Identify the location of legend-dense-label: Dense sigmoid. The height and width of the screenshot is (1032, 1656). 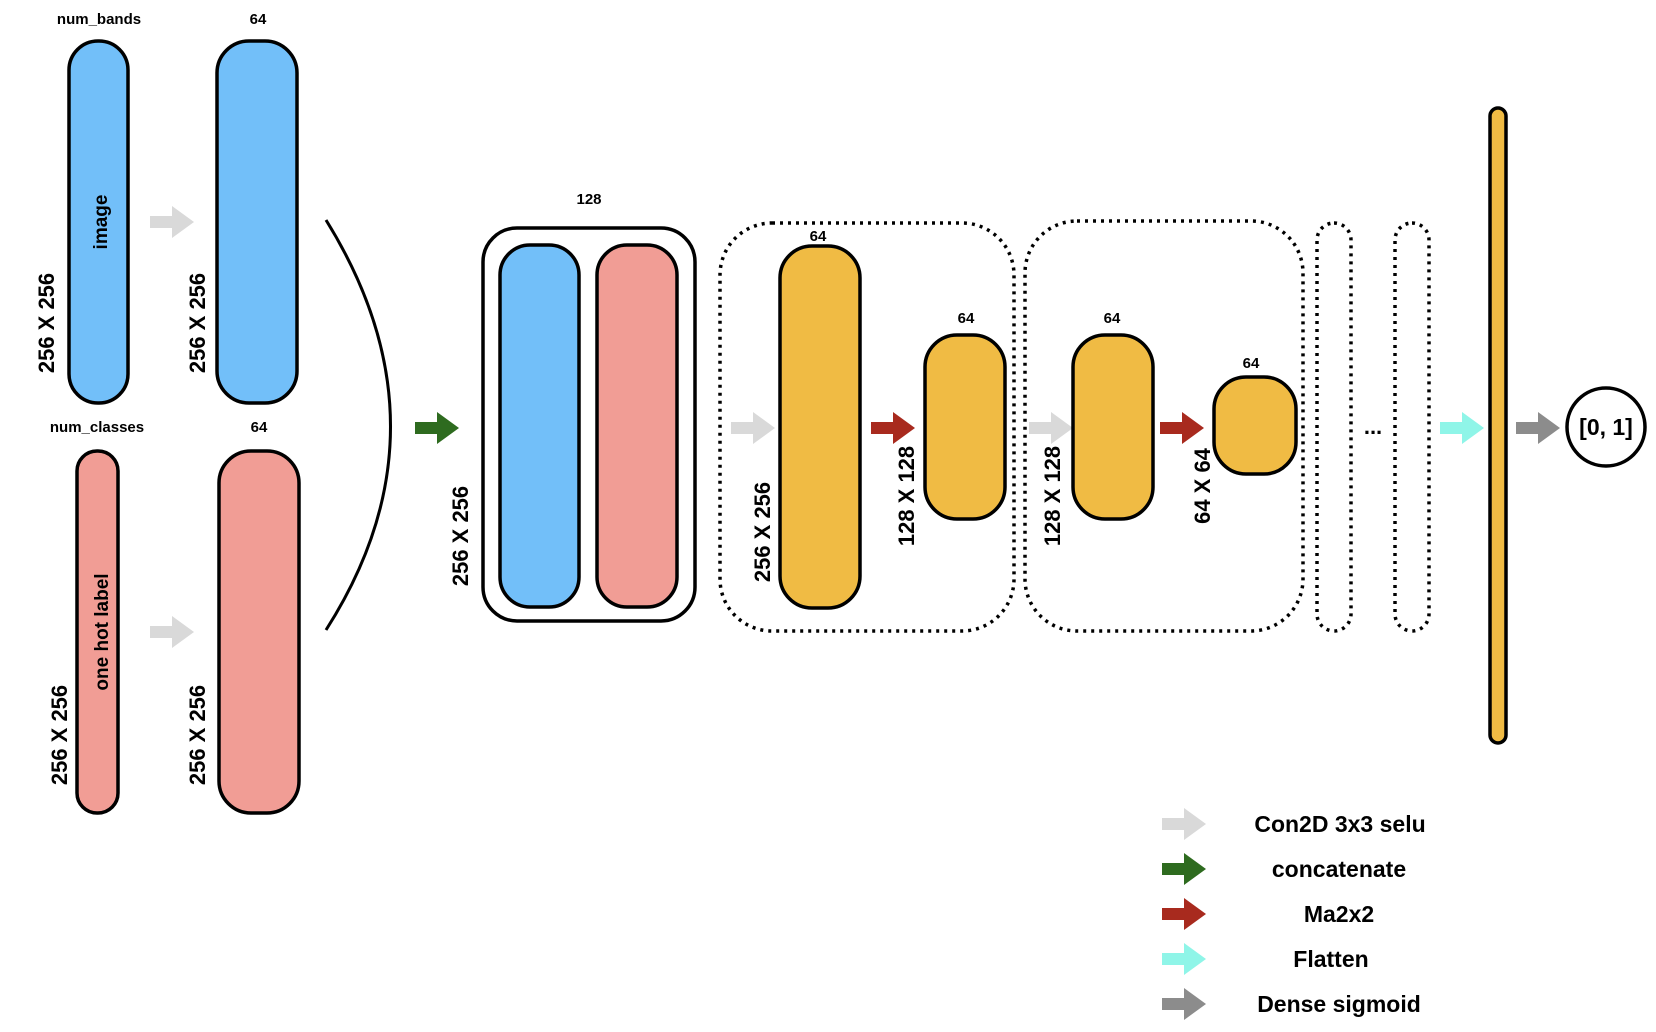
(1339, 1004).